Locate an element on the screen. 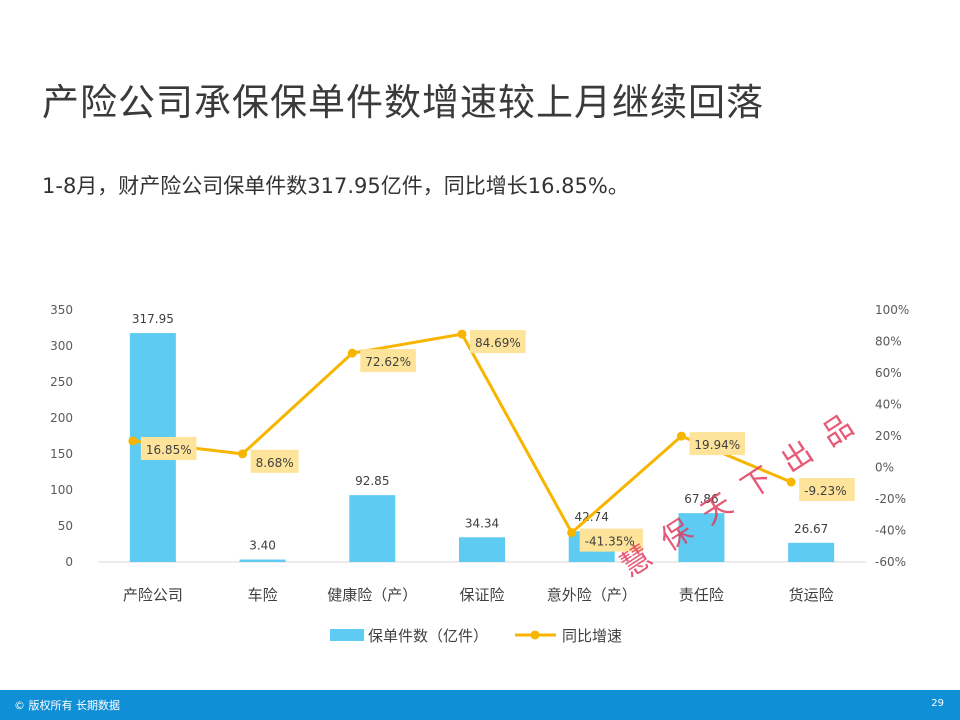  page-number: 29 is located at coordinates (937, 703).